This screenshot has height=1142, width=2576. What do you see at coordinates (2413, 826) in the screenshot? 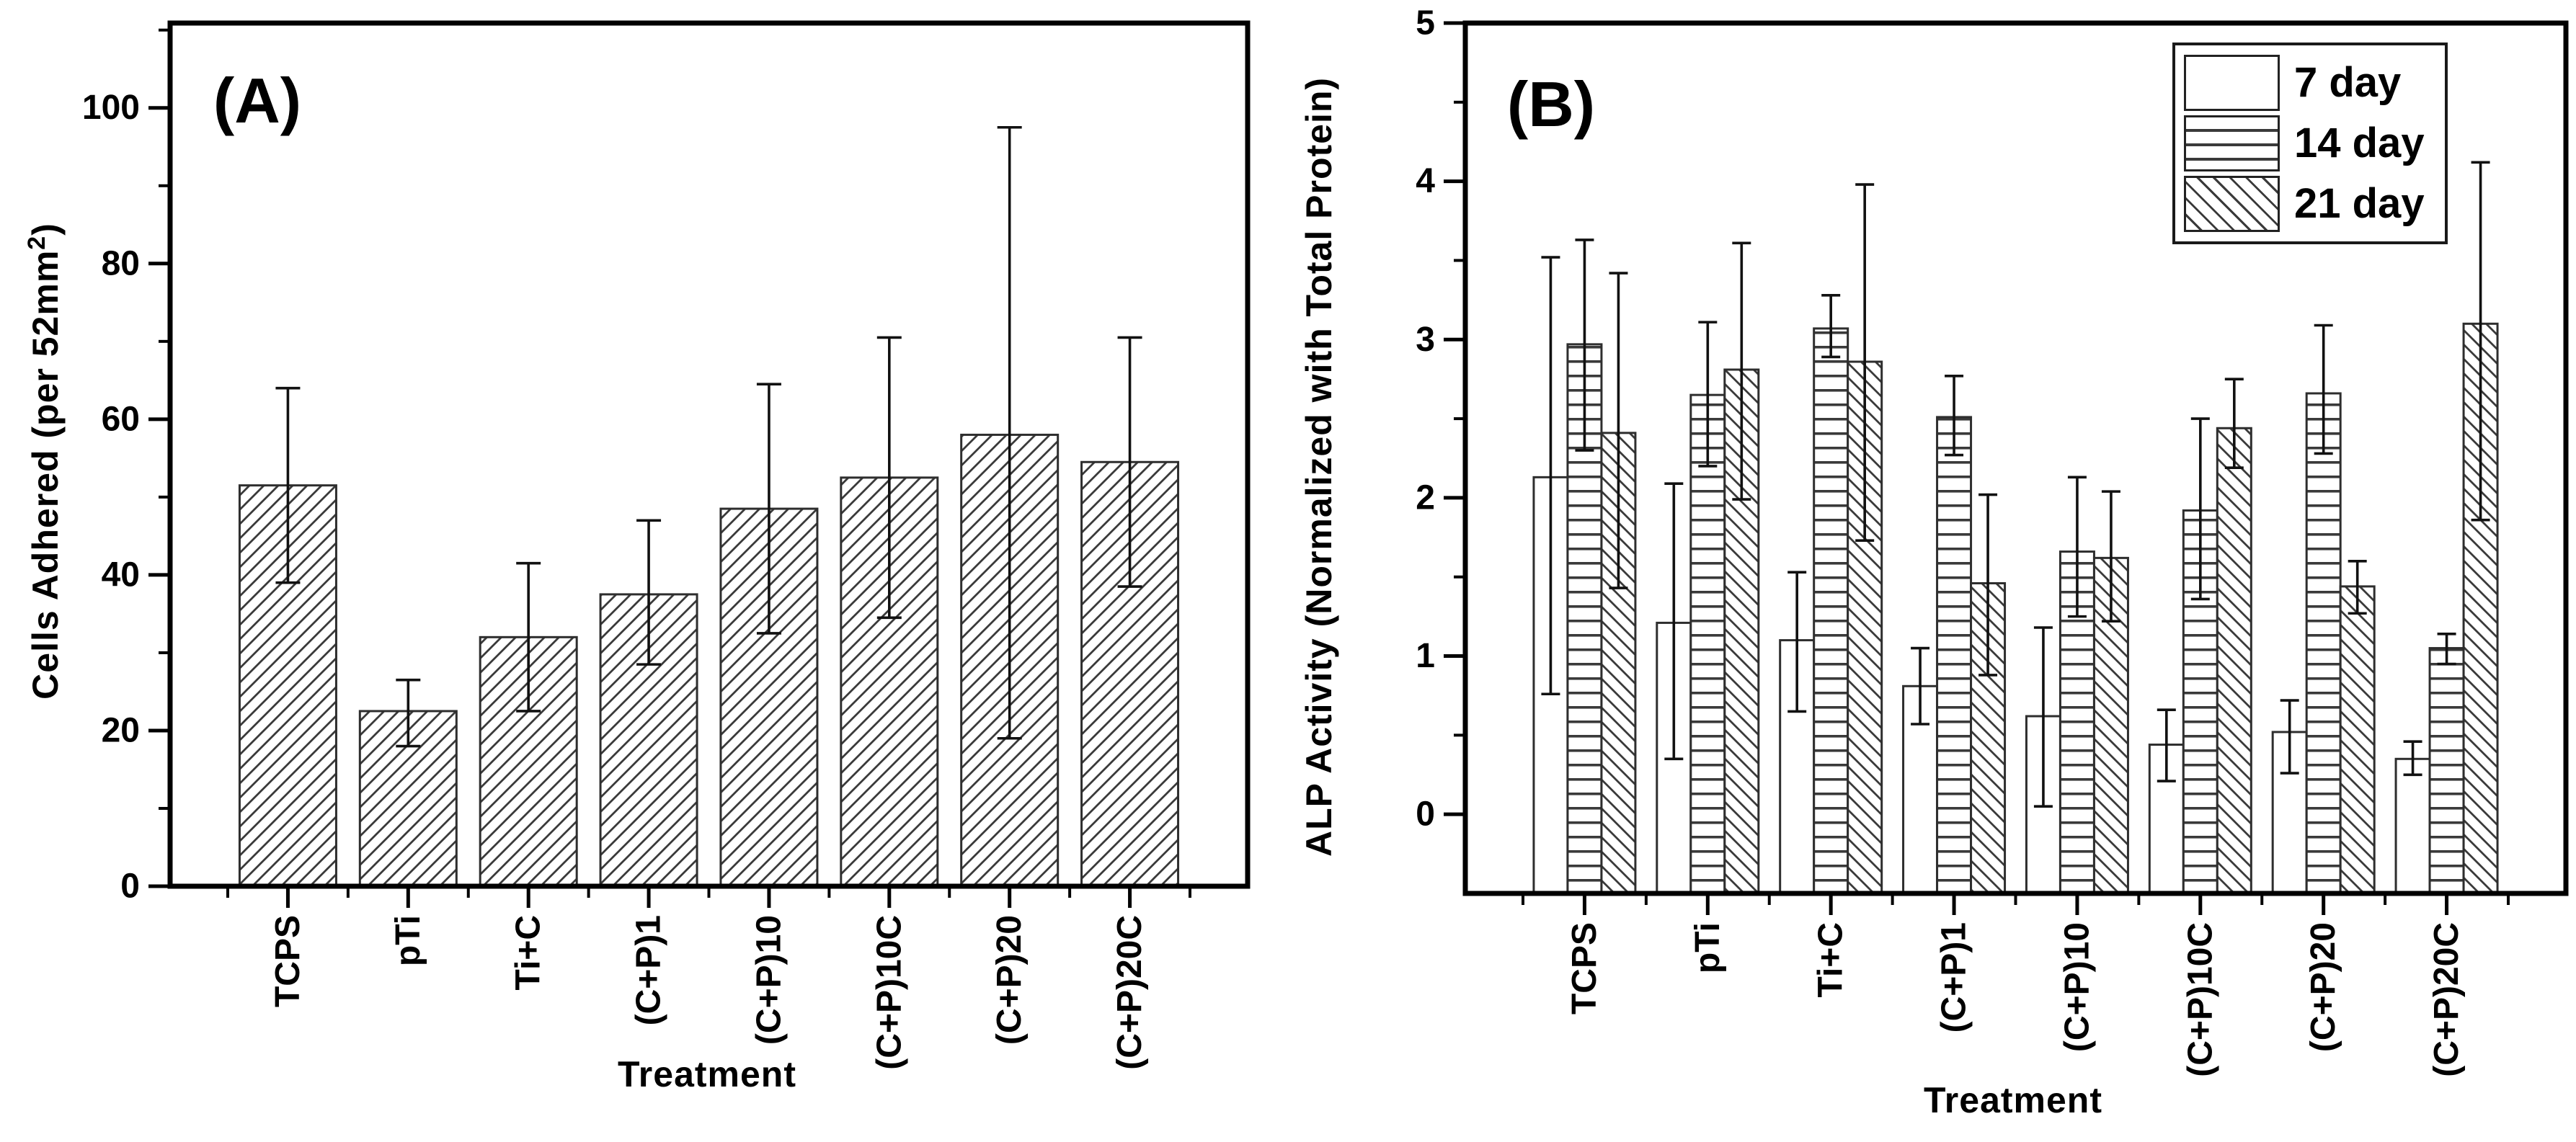
I see `bar-fill` at bounding box center [2413, 826].